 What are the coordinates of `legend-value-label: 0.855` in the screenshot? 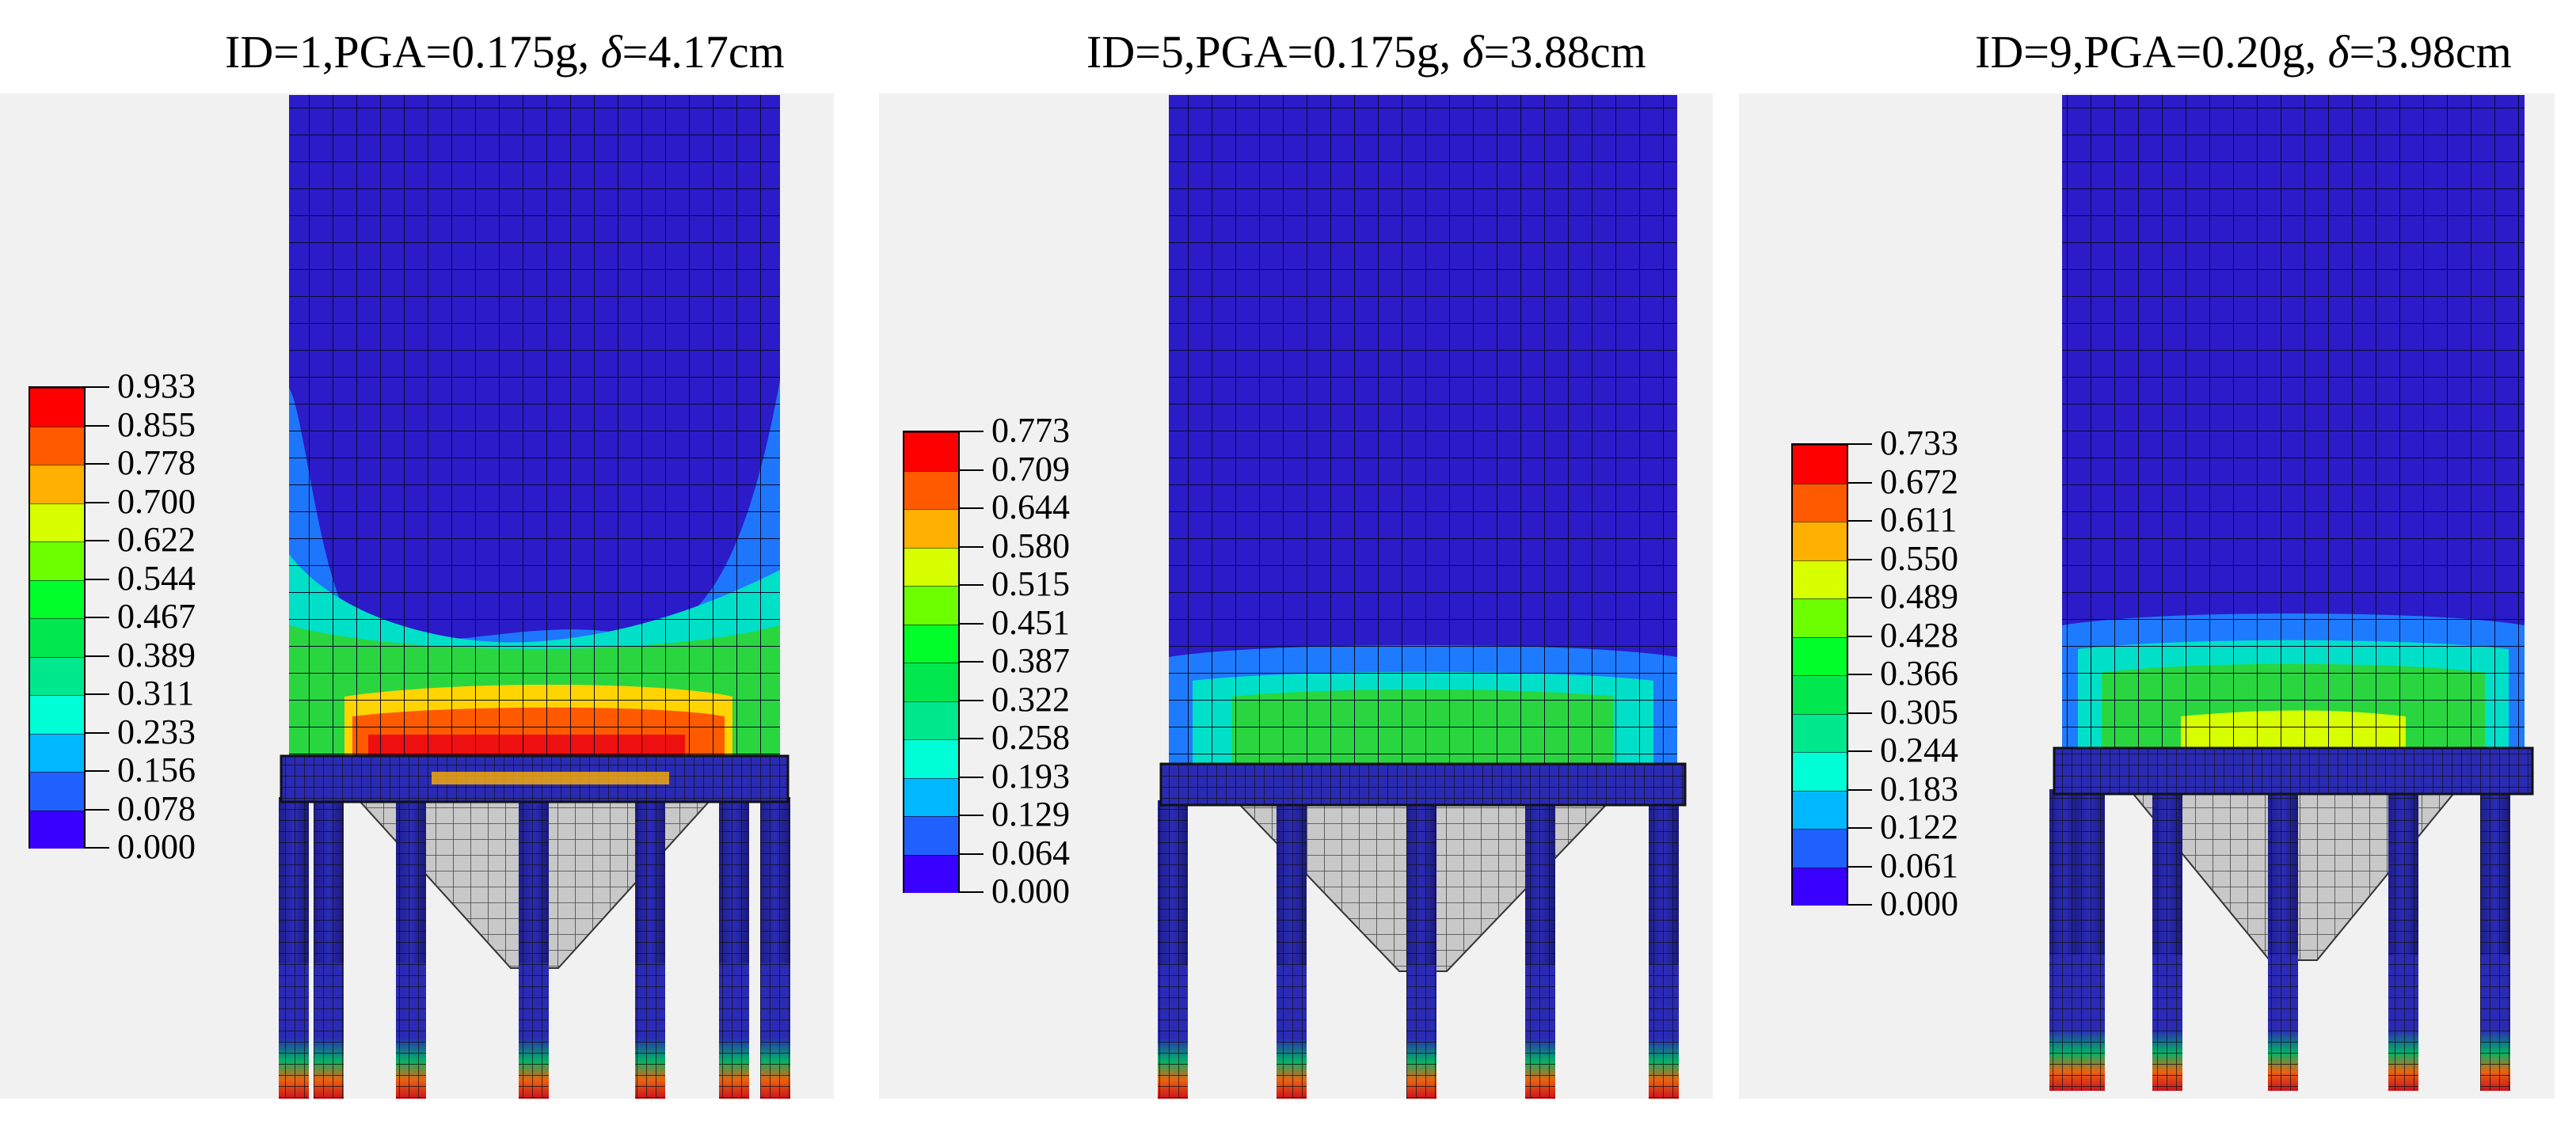 It's located at (156, 424).